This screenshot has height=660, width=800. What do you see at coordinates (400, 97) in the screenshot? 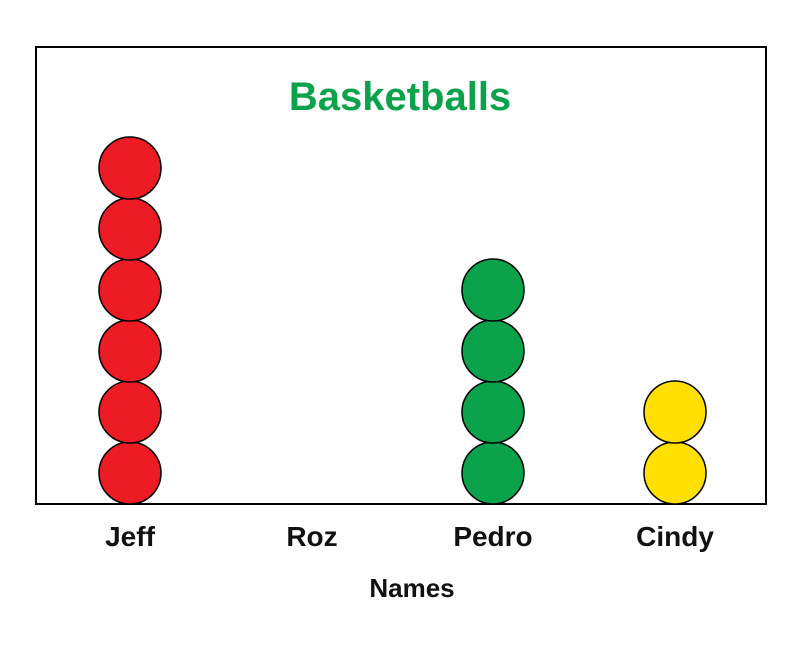
I see `chart-title: Basketballs` at bounding box center [400, 97].